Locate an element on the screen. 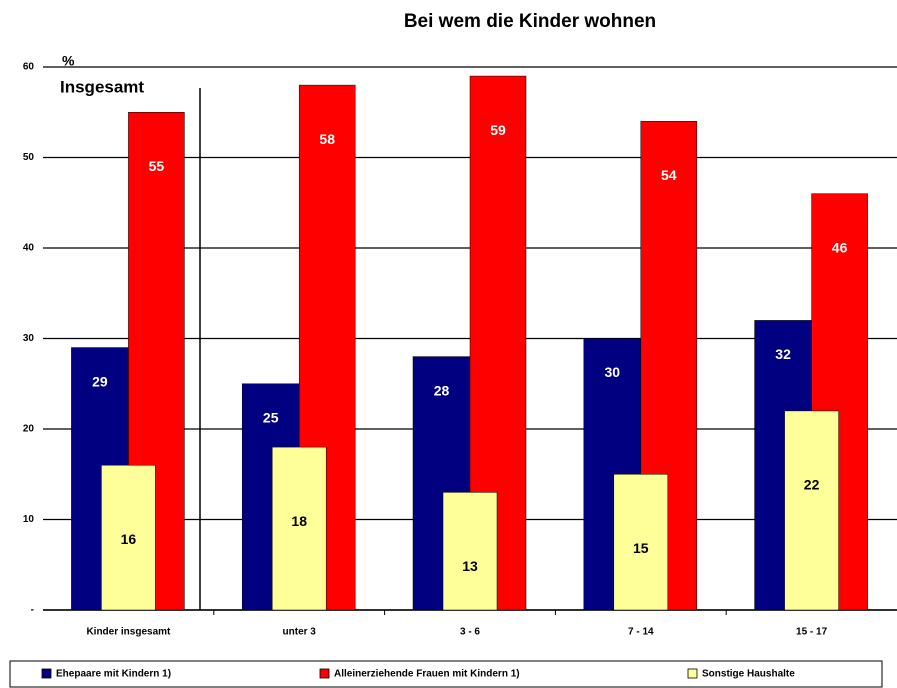 Image resolution: width=897 pixels, height=688 pixels. y-tick-label: 10 is located at coordinates (29, 519).